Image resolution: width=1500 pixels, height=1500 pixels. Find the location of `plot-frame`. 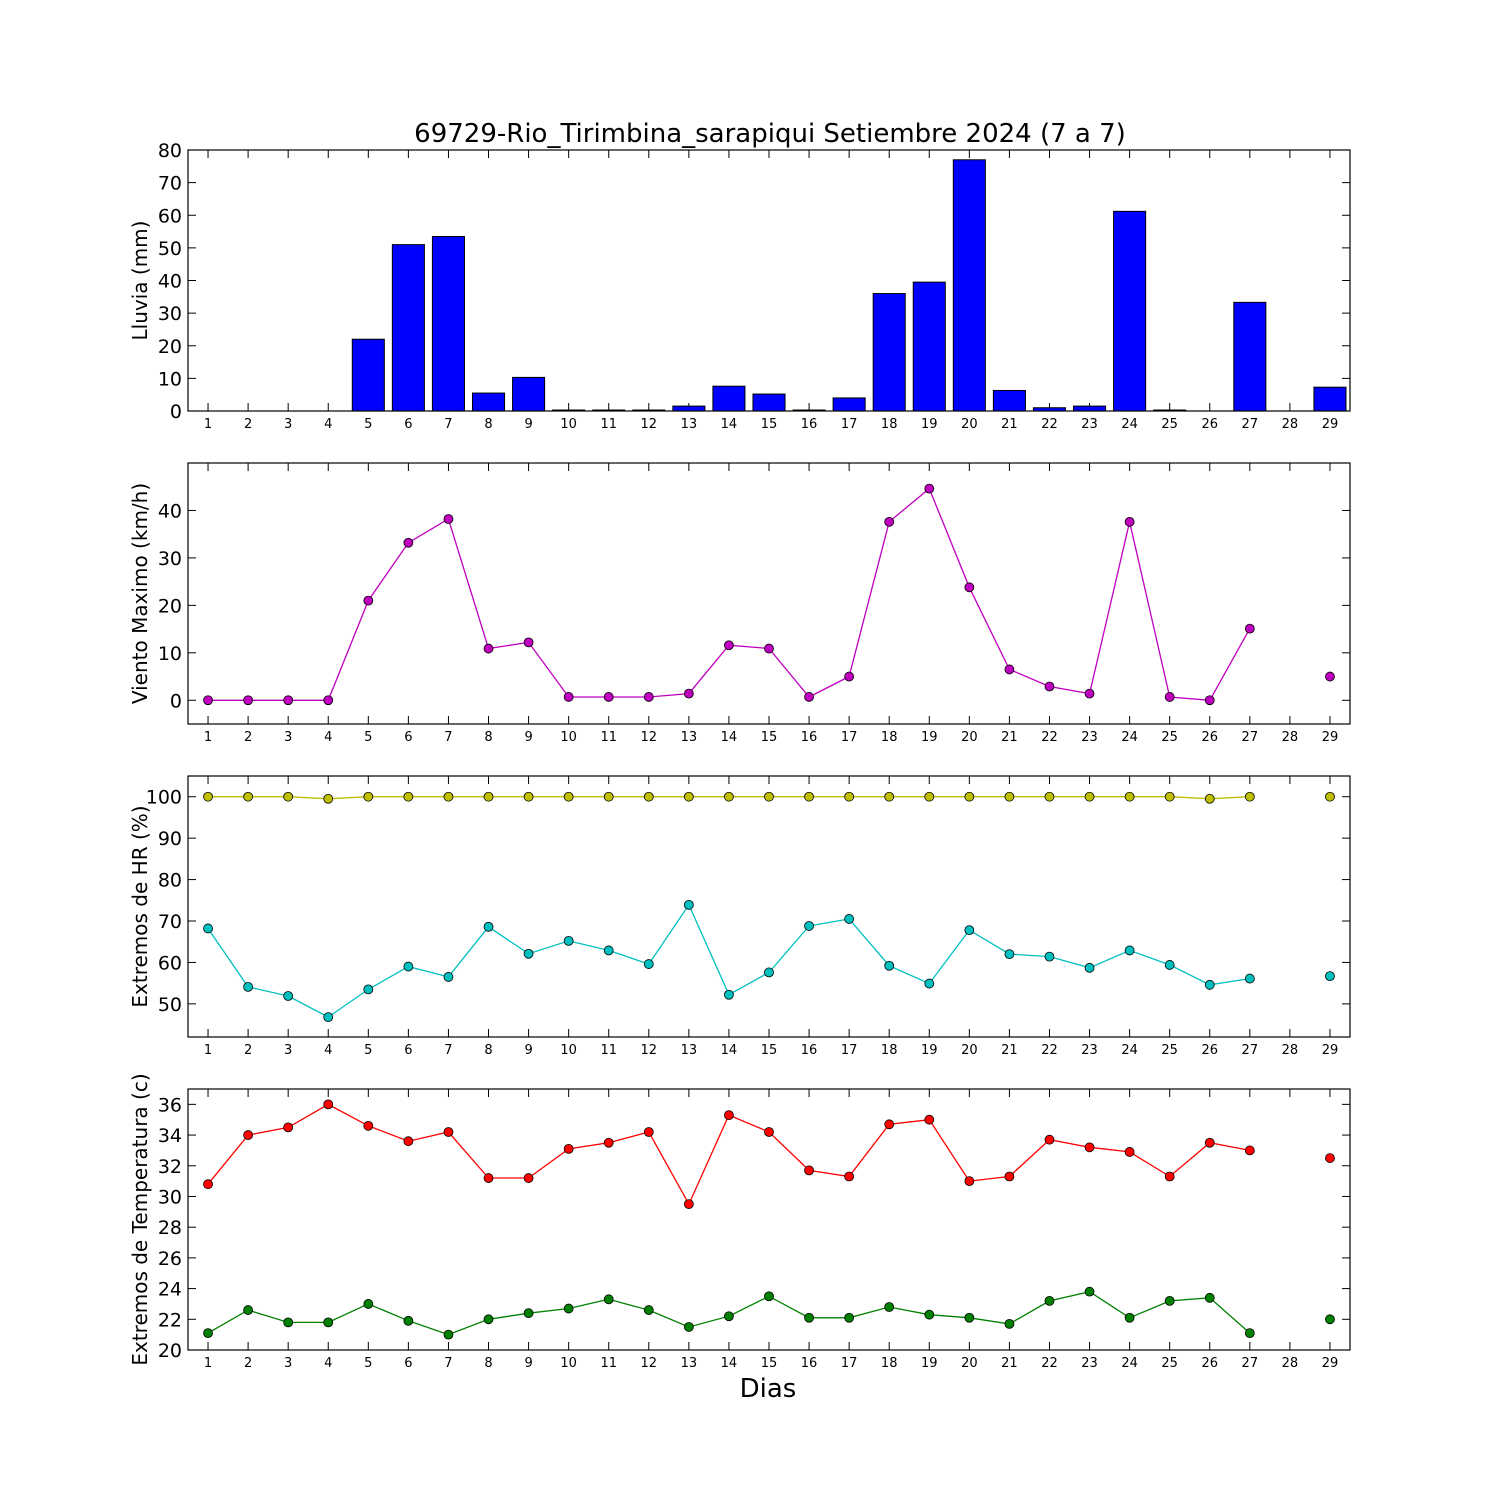

plot-frame is located at coordinates (769, 593).